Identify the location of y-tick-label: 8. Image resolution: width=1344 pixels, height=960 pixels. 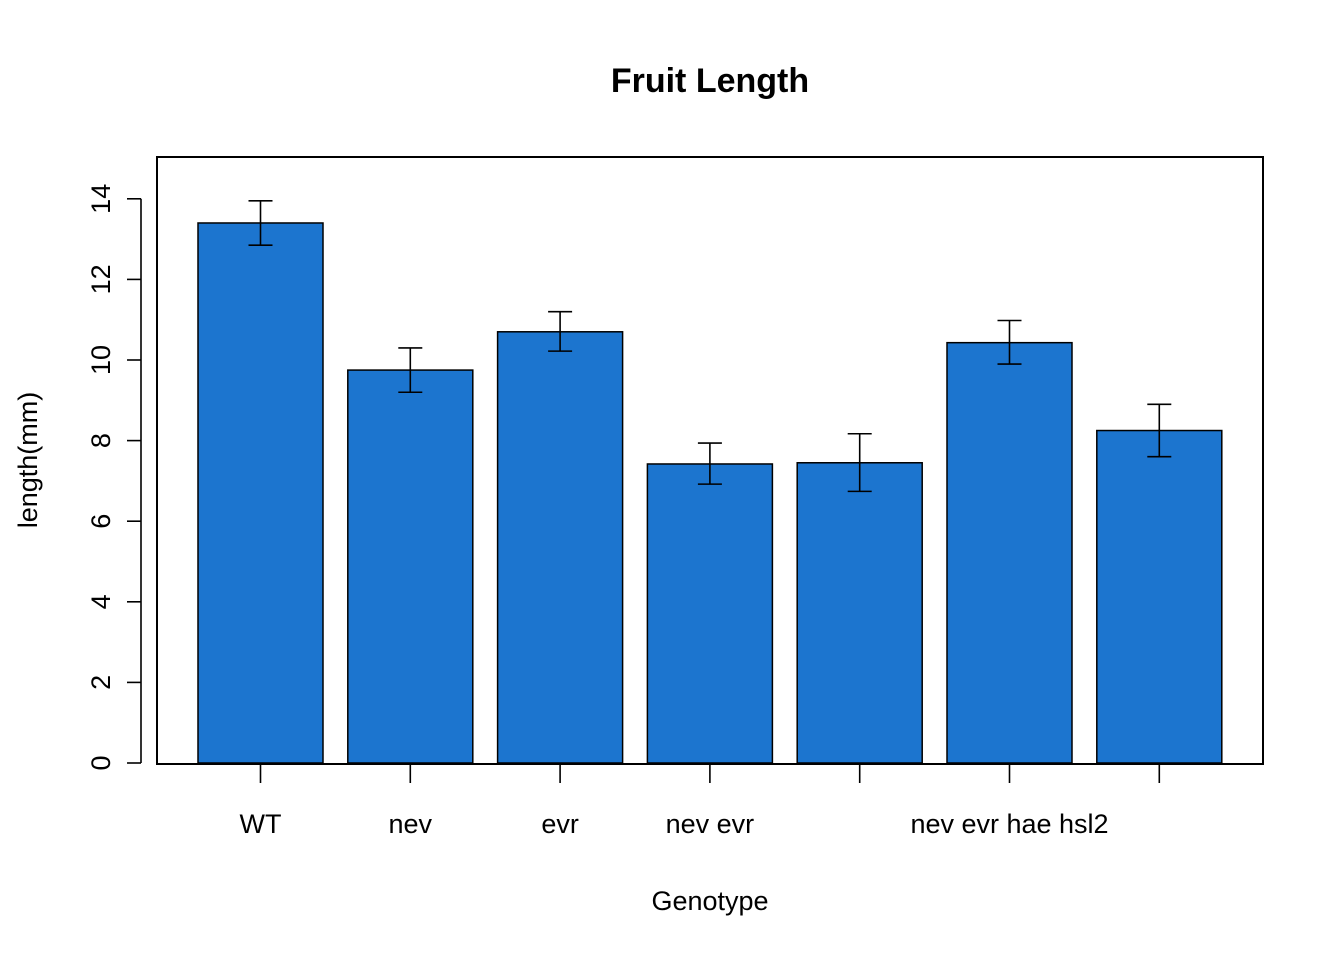
(101, 440).